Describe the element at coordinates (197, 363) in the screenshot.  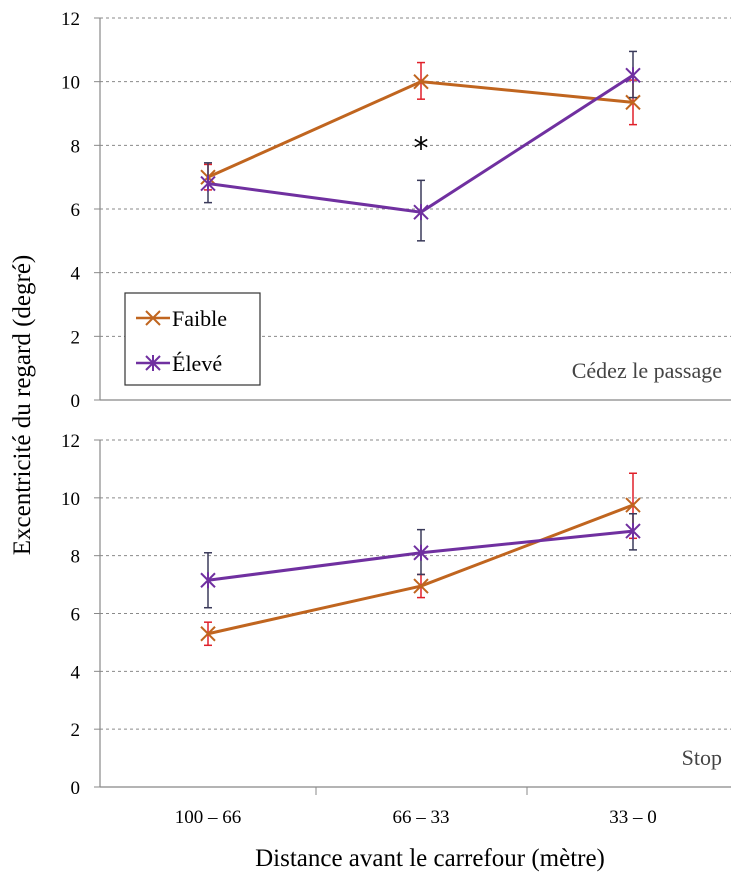
I see `legend-label: Élevé` at that location.